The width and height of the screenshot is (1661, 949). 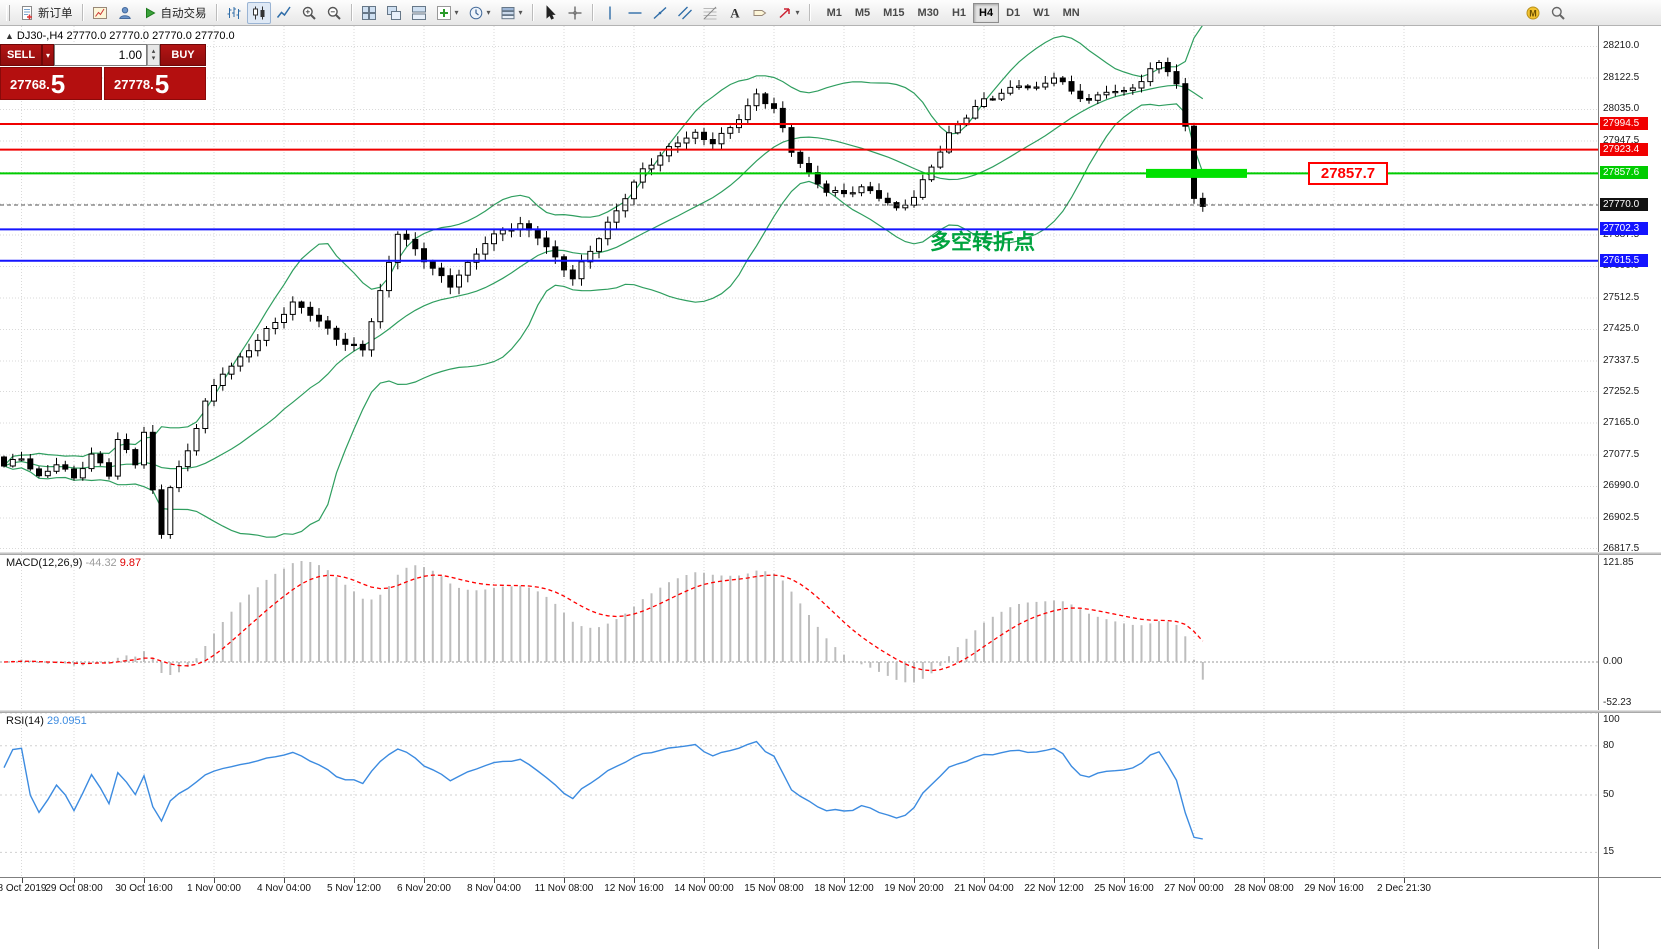 I want to click on volume-input: 1.00, so click(x=100, y=55).